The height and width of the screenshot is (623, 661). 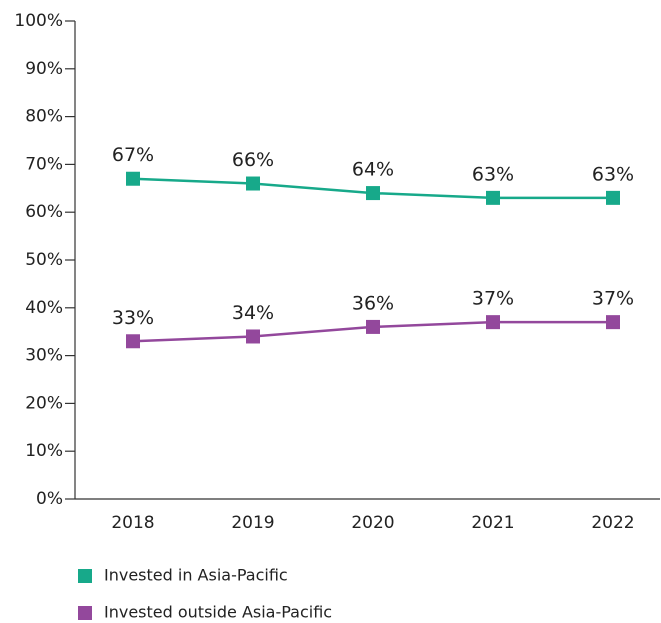 I want to click on data-label: 36%, so click(x=373, y=303).